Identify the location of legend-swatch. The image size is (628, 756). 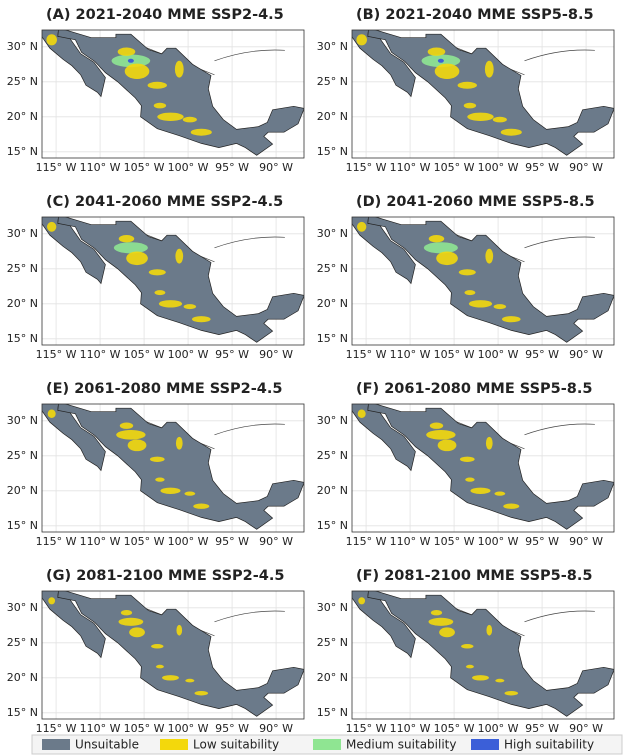
(56, 744).